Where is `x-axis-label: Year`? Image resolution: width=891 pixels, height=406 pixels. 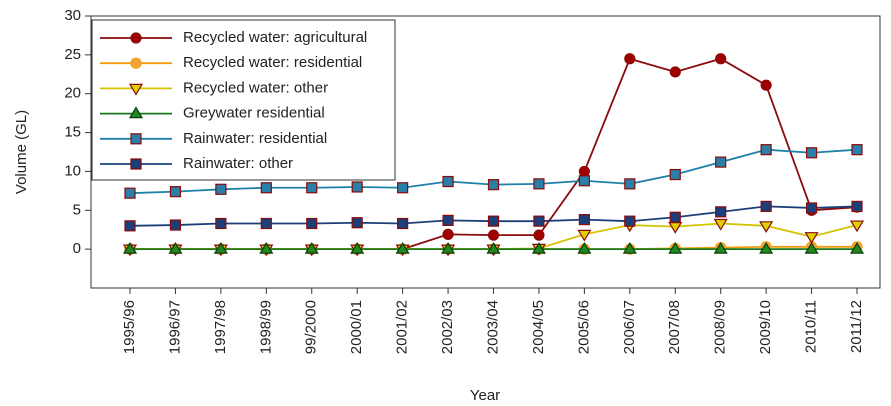 x-axis-label: Year is located at coordinates (485, 395).